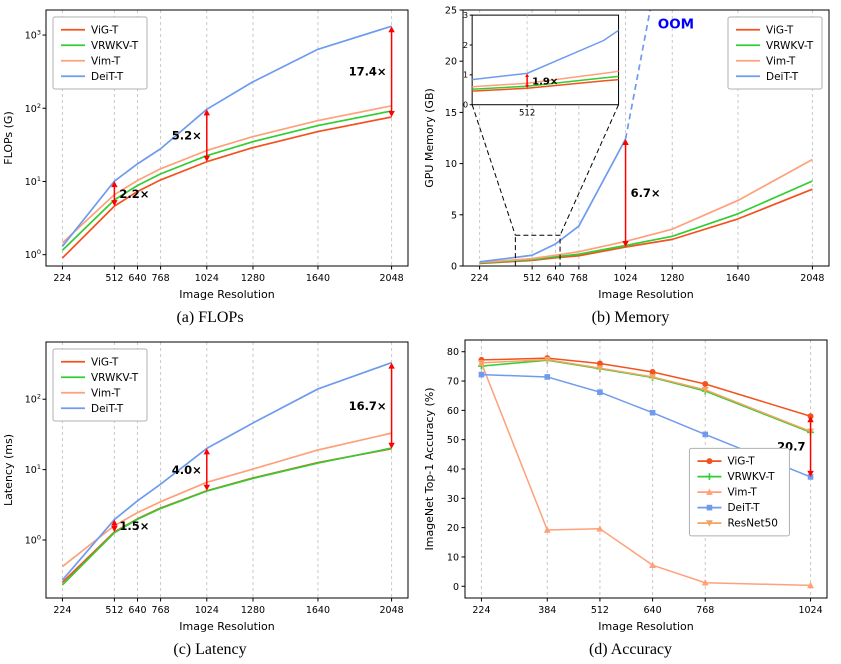 The image size is (841, 664). Describe the element at coordinates (465, 75) in the screenshot. I see `inset-y-tick-label: 1` at that location.